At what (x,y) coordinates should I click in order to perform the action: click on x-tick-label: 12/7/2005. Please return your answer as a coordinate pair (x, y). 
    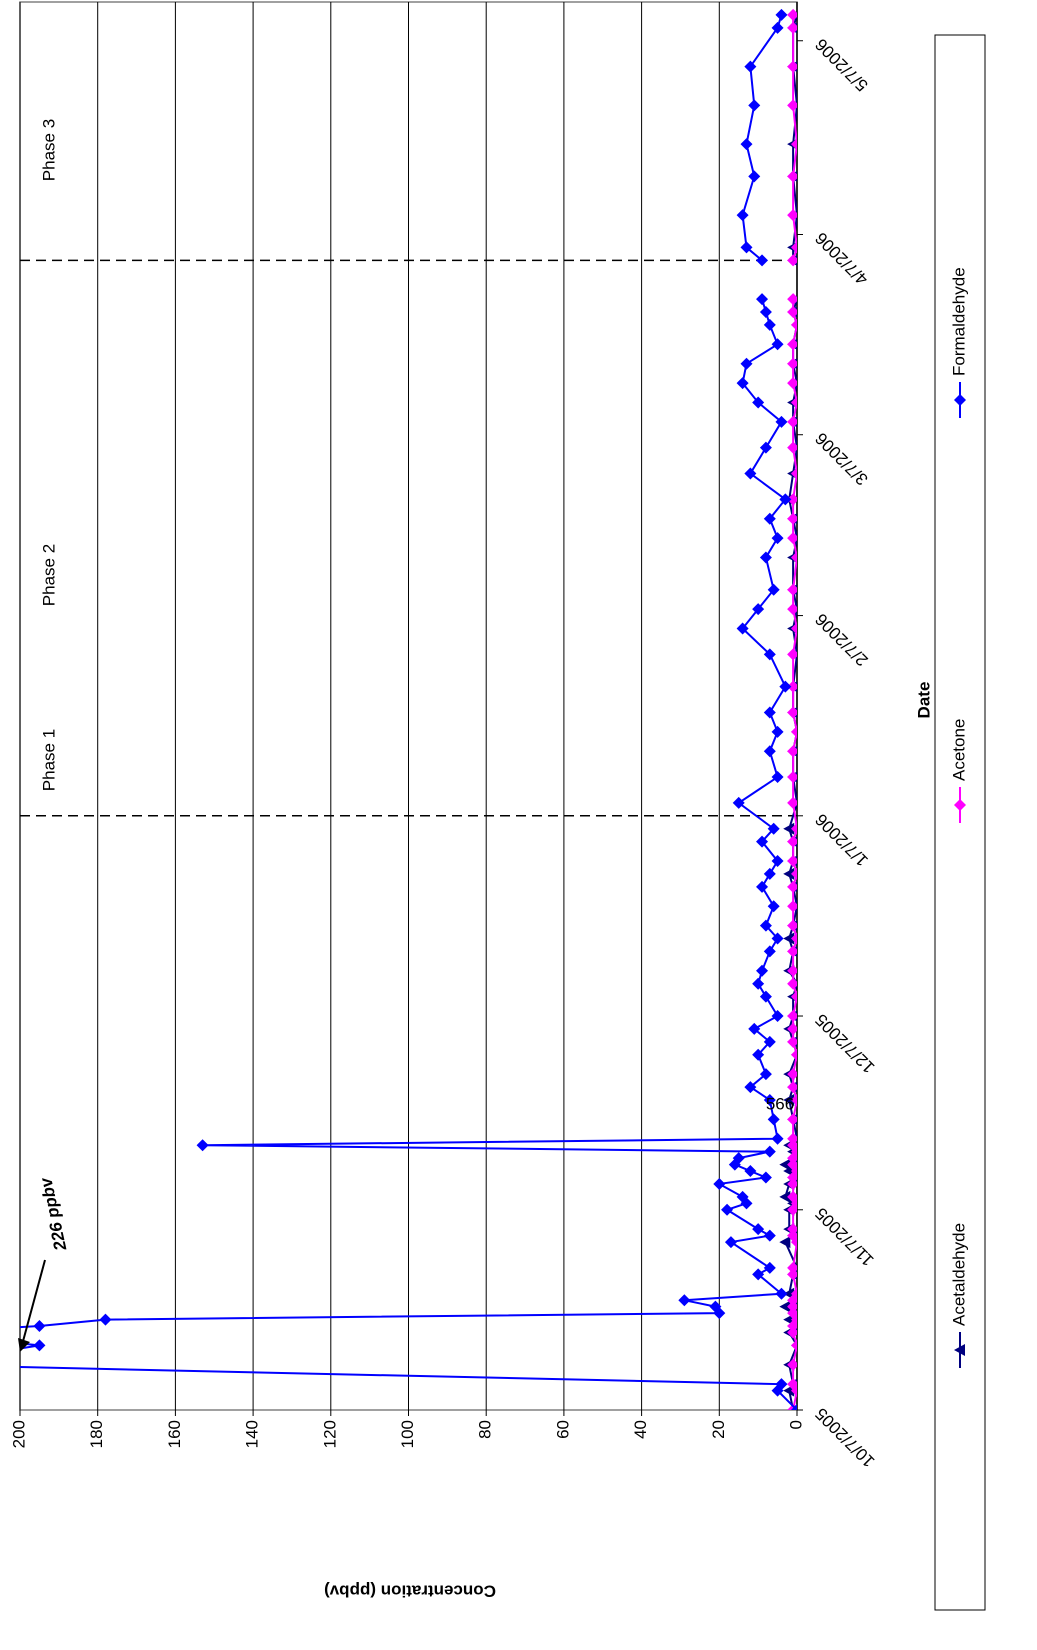
    Looking at the image, I should click on (845, 1043).